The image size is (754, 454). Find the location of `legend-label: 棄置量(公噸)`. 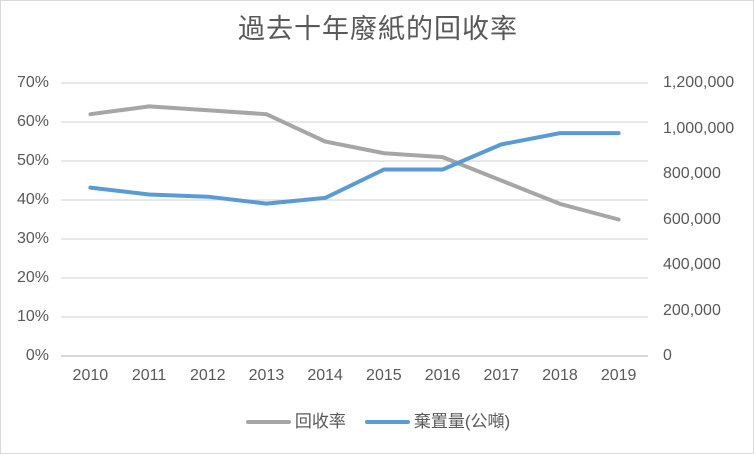

legend-label: 棄置量(公噸) is located at coordinates (462, 421).